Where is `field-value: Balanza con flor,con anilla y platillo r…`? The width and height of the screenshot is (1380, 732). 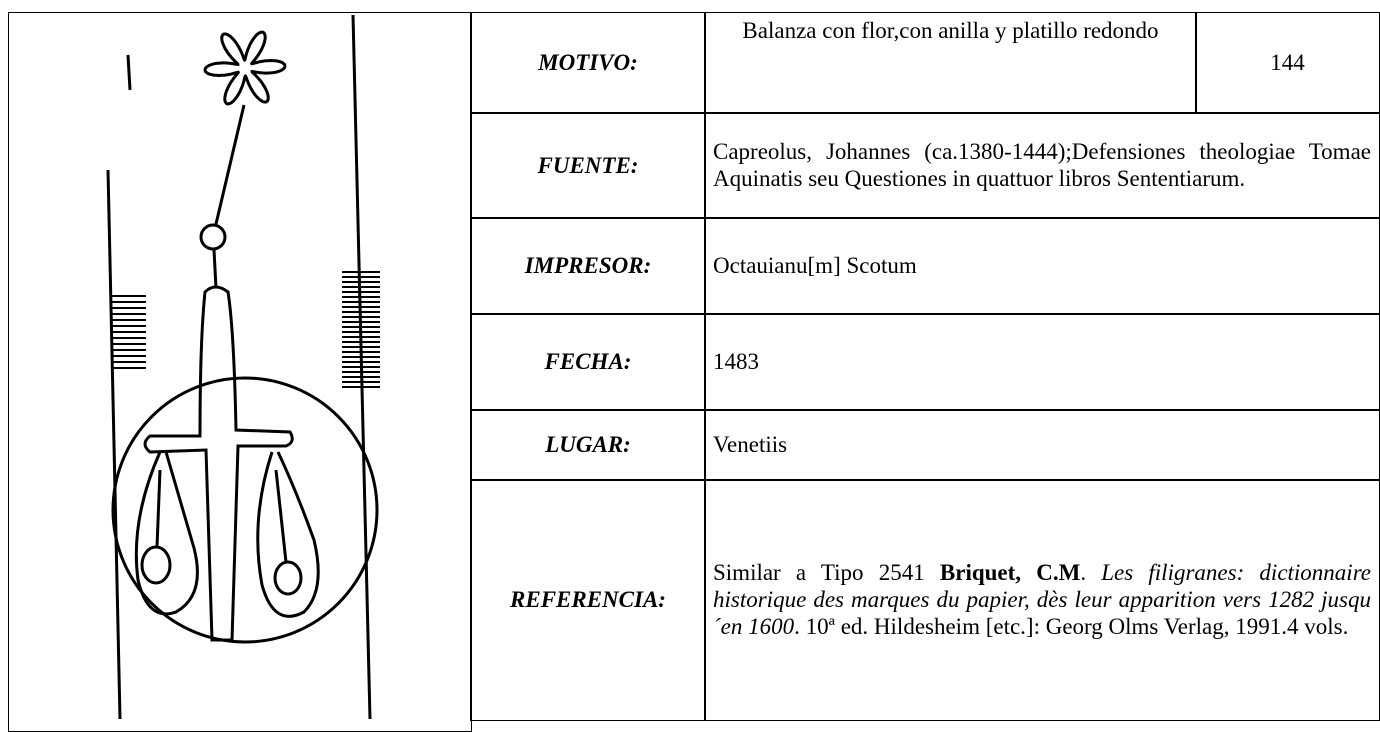
field-value: Balanza con flor,con anilla y platillo r… is located at coordinates (950, 63).